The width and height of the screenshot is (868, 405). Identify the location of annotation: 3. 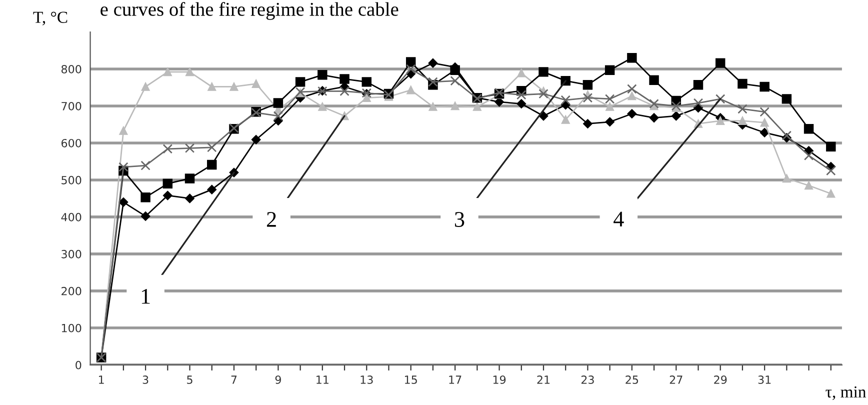
(459, 219).